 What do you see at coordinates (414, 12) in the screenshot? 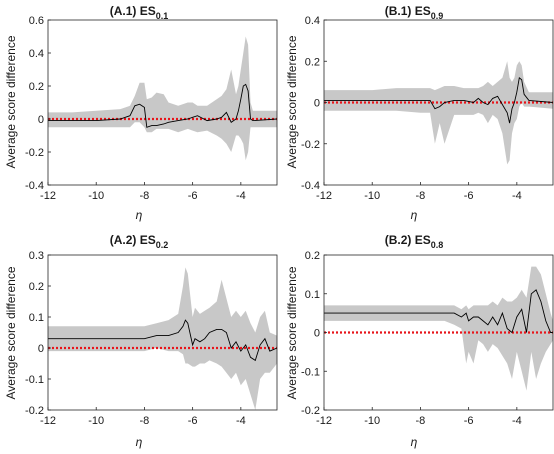
I see `panel-title: (B.1) ES0.9` at bounding box center [414, 12].